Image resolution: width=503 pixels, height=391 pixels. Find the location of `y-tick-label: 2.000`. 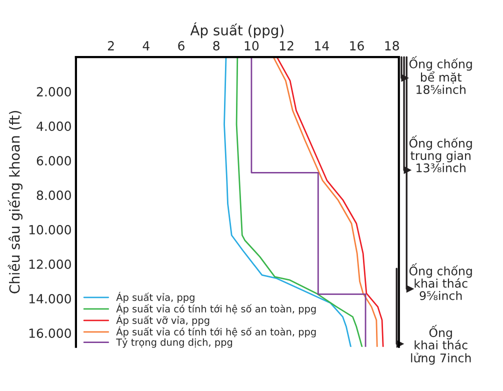

y-tick-label: 2.000 is located at coordinates (53, 92).